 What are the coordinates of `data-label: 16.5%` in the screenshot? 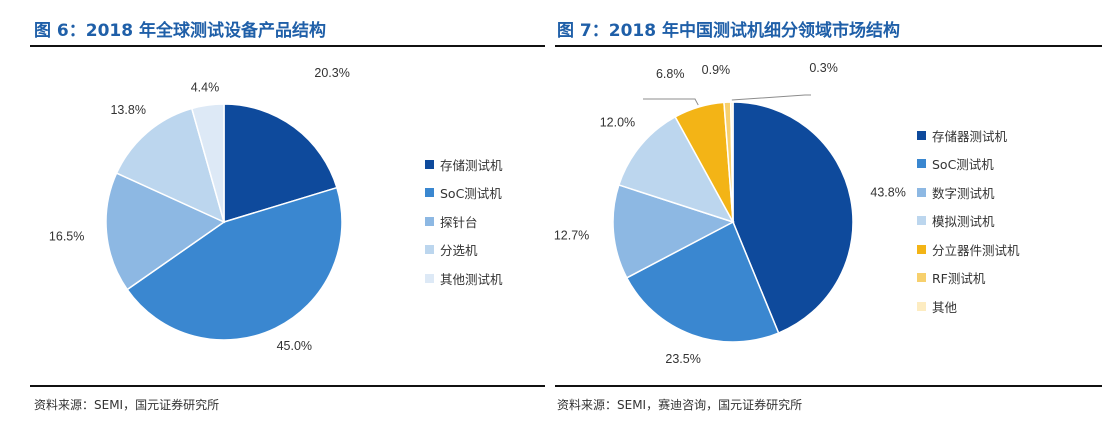 It's located at (66, 236).